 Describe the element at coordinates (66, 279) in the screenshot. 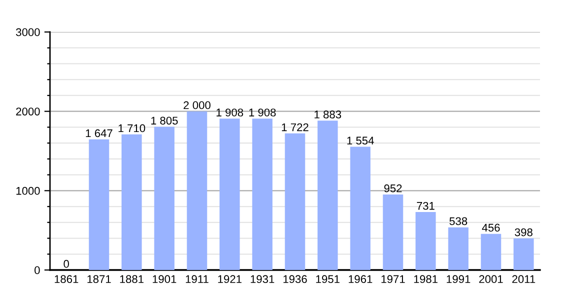

I see `x-tick-label: 1861` at that location.